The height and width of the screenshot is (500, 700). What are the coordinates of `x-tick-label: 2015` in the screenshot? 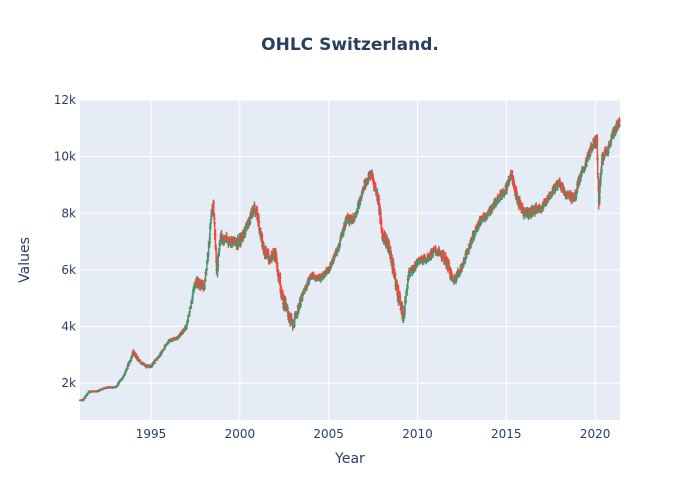 It's located at (506, 434).